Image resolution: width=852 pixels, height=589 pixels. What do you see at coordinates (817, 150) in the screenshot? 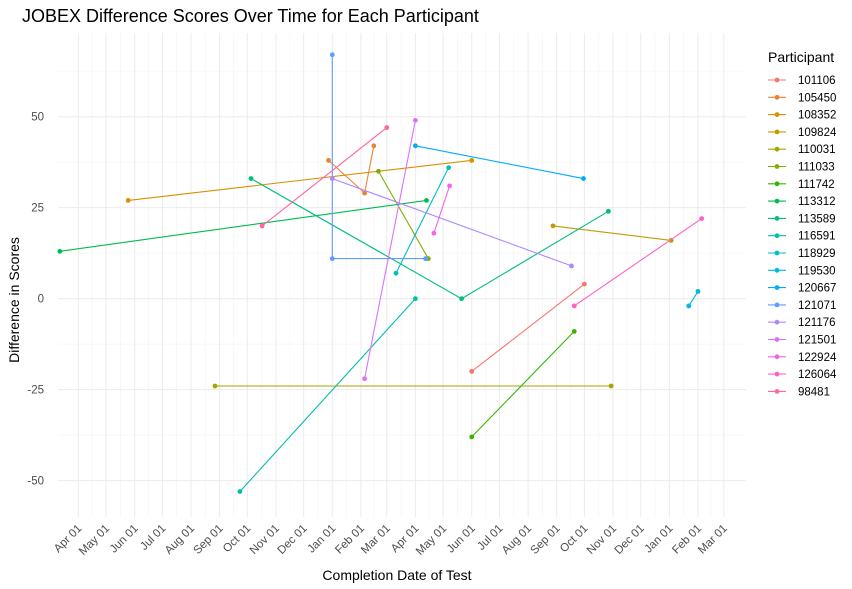
I see `legend-label: 110031` at bounding box center [817, 150].